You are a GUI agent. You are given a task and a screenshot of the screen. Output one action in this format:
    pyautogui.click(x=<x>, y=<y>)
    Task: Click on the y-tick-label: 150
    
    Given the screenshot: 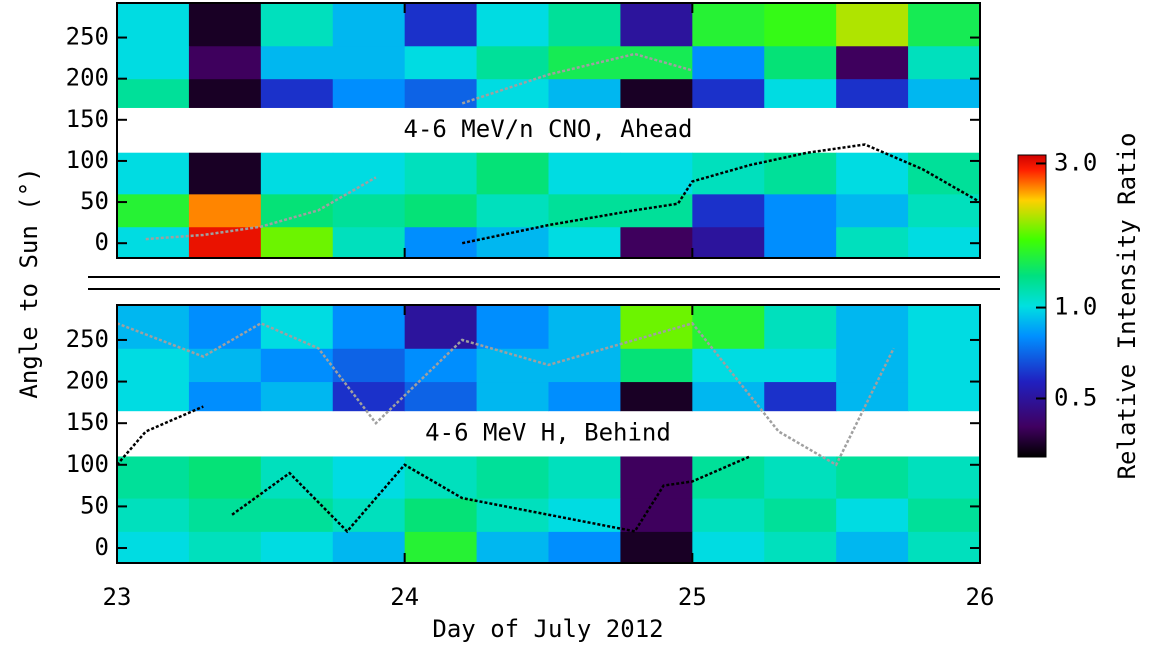 What is the action you would take?
    pyautogui.click(x=87, y=119)
    